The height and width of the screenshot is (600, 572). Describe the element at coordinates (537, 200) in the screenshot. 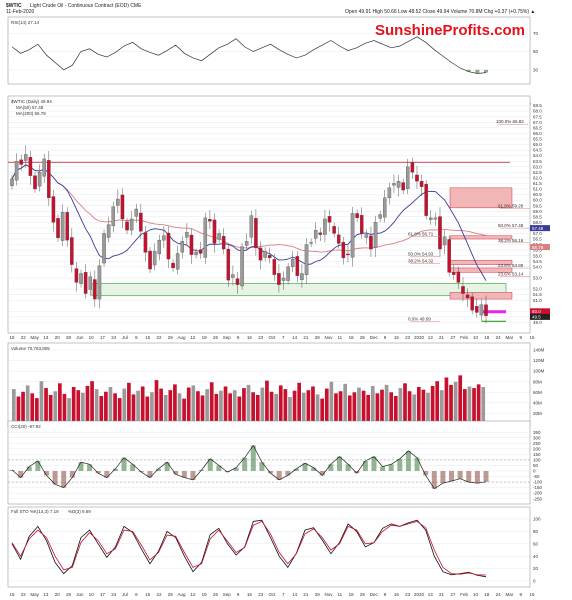

I see `price-tick-label: 60.0` at that location.